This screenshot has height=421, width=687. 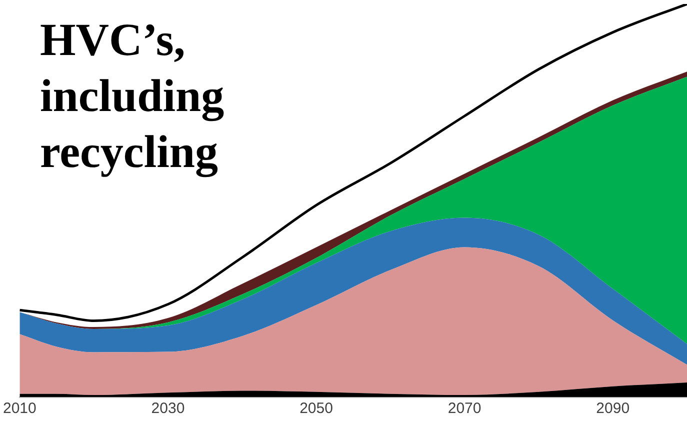 What do you see at coordinates (133, 96) in the screenshot?
I see `text: HVC’s, including recycling` at bounding box center [133, 96].